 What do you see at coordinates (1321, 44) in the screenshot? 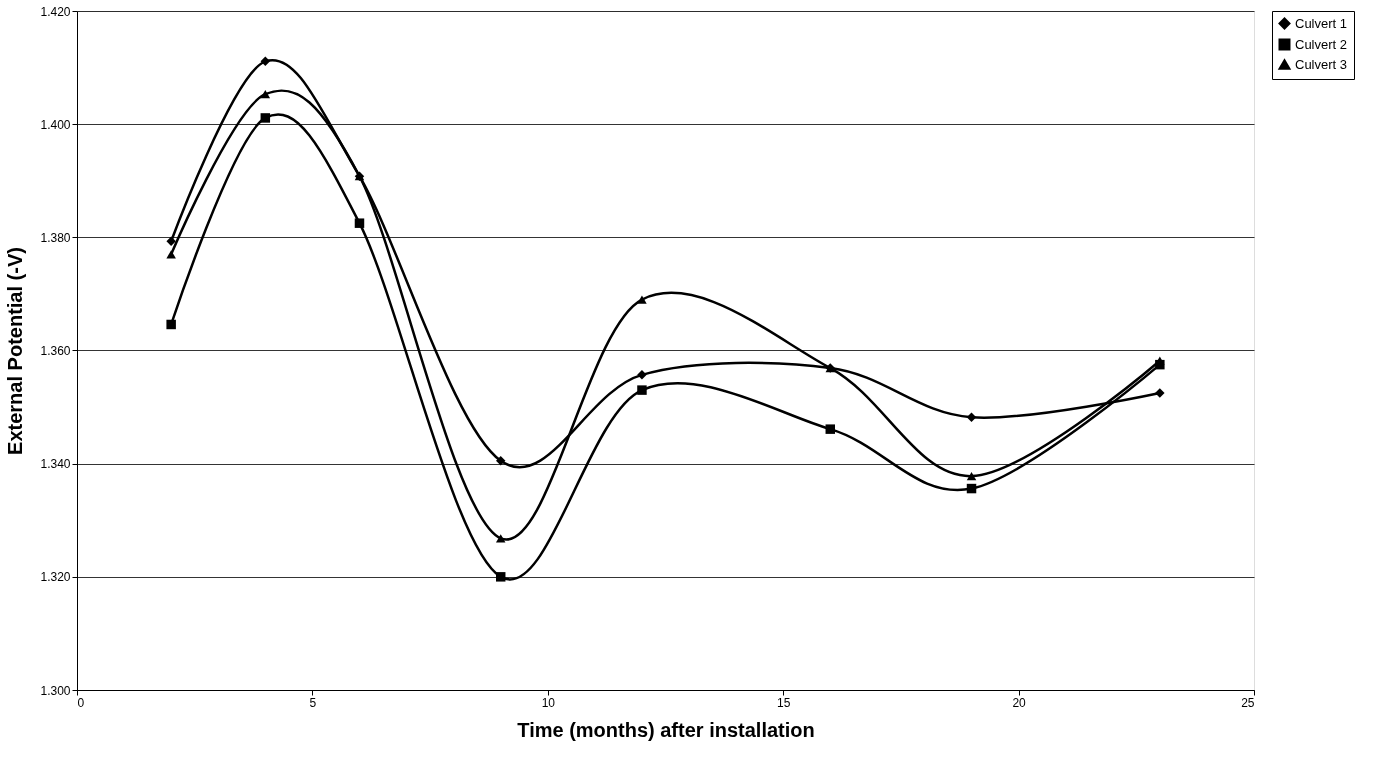
I see `legend-label: Culvert 2` at bounding box center [1321, 44].